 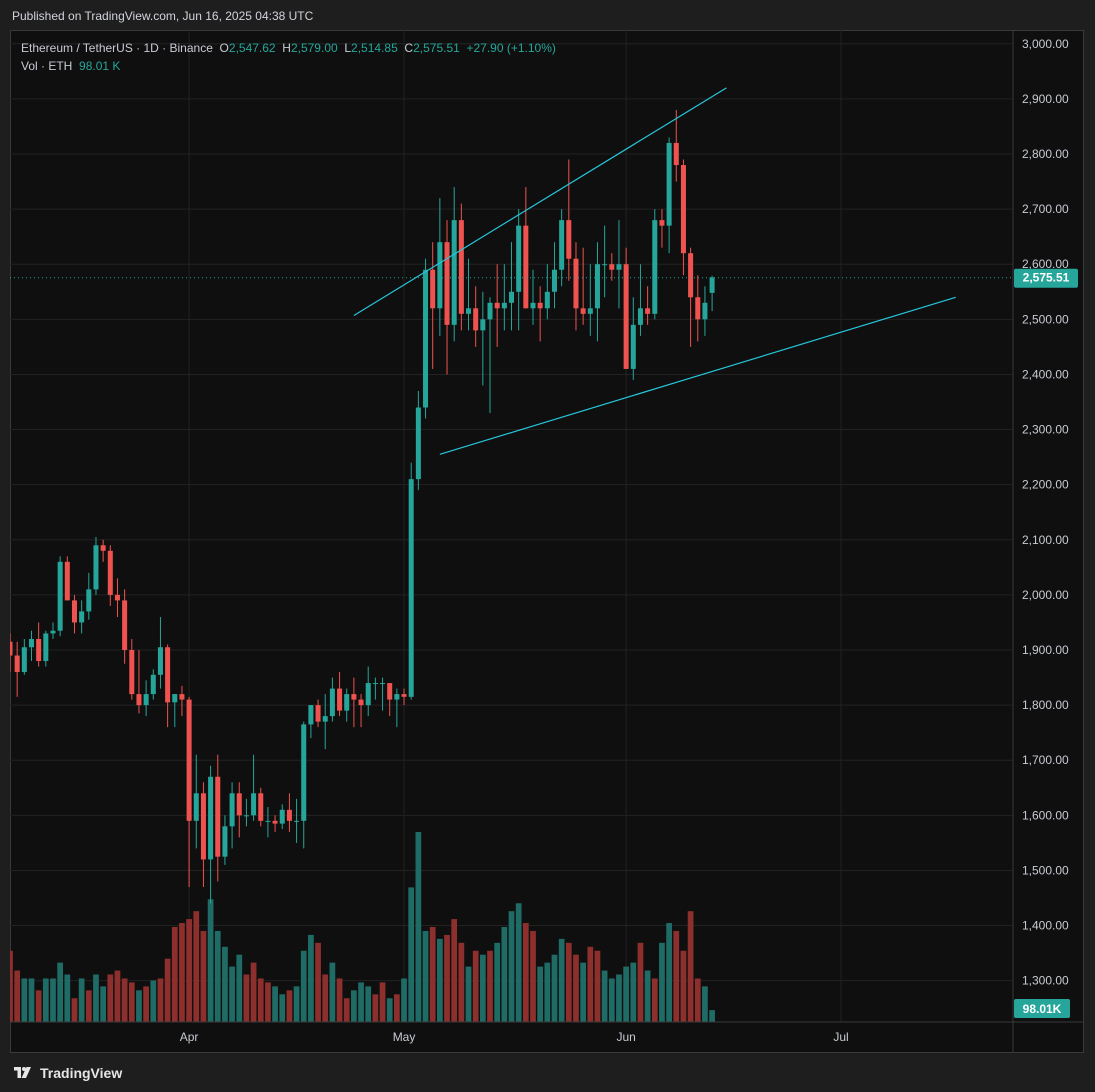 I want to click on legend-low-key: L, so click(x=348, y=48).